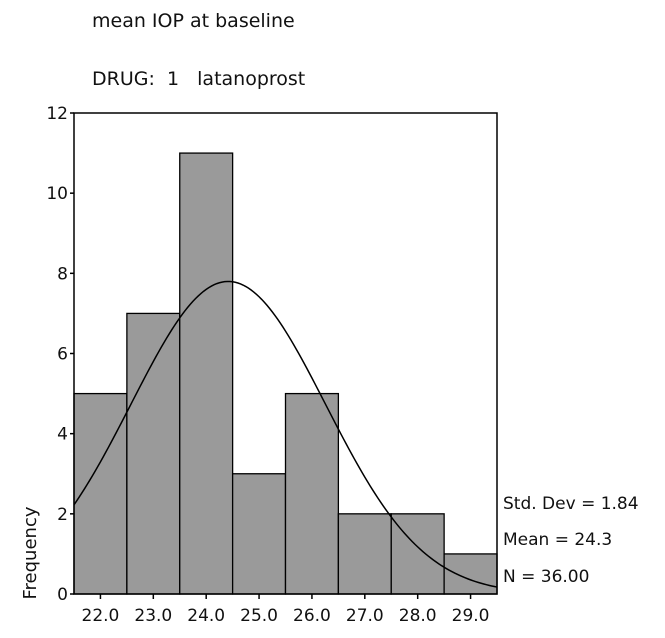 The width and height of the screenshot is (665, 638). What do you see at coordinates (101, 616) in the screenshot?
I see `x-tick-label: 22.0` at bounding box center [101, 616].